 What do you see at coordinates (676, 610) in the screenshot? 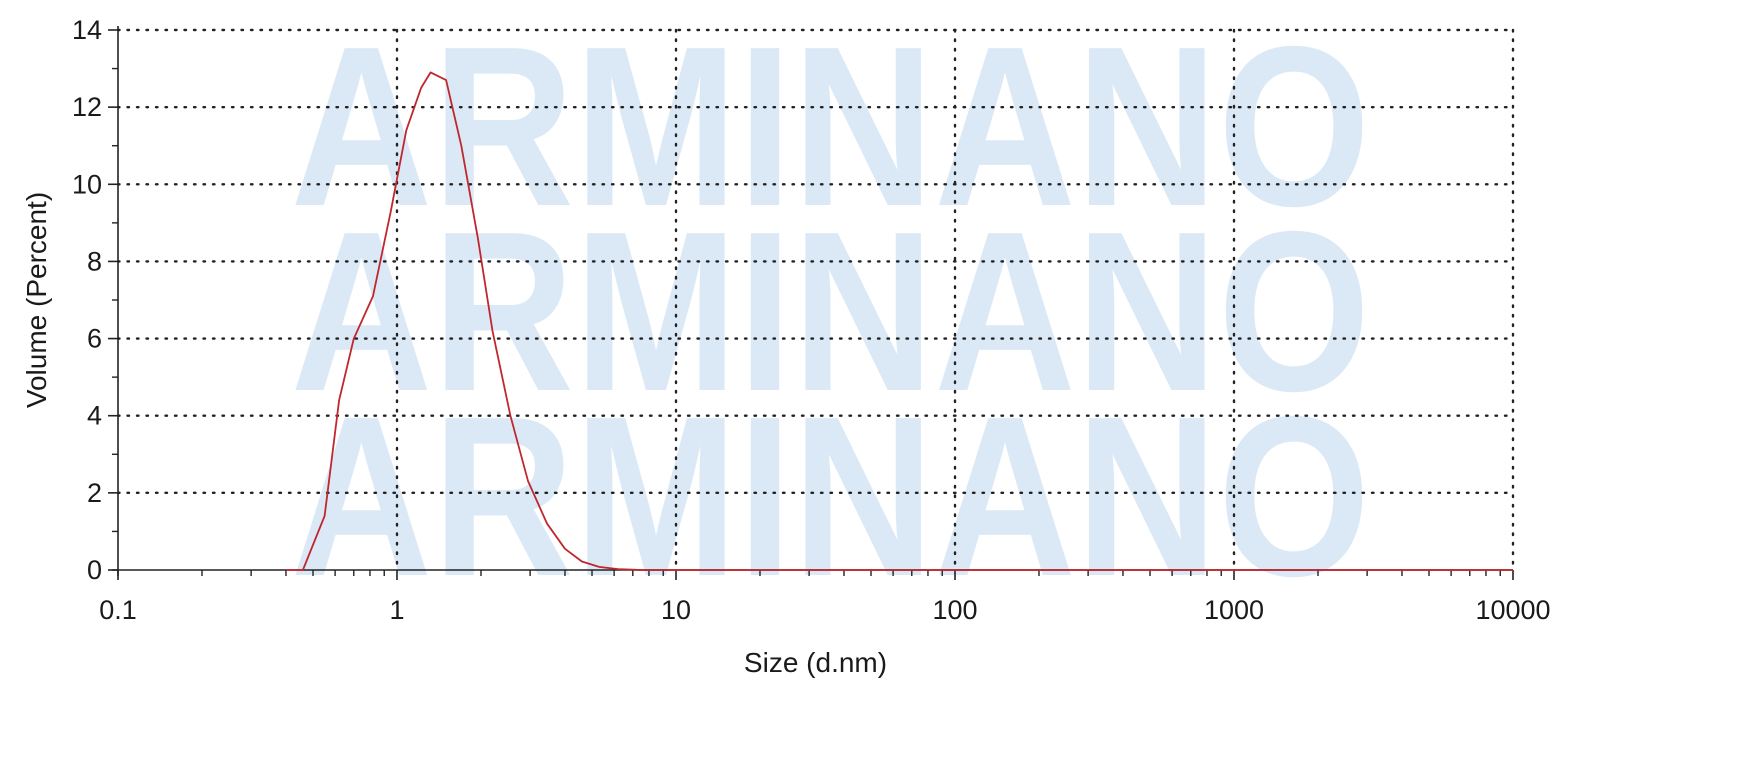
I see `x-tick-label: 10` at bounding box center [676, 610].